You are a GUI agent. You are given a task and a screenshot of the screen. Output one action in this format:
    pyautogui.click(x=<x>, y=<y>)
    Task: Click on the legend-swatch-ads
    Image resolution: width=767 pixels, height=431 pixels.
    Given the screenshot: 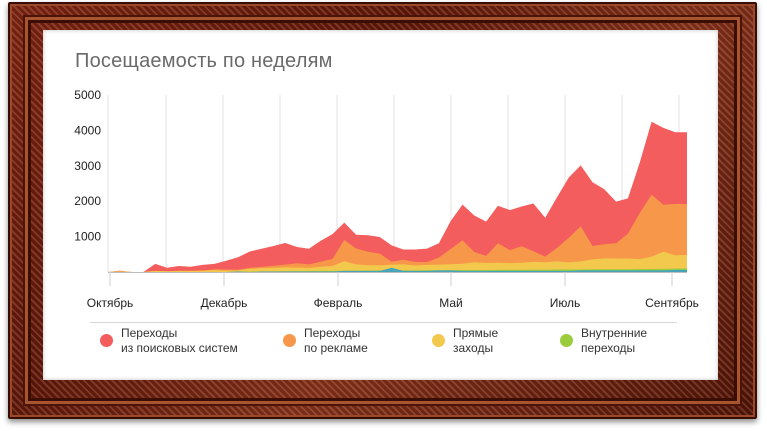 What is the action you would take?
    pyautogui.click(x=289, y=340)
    